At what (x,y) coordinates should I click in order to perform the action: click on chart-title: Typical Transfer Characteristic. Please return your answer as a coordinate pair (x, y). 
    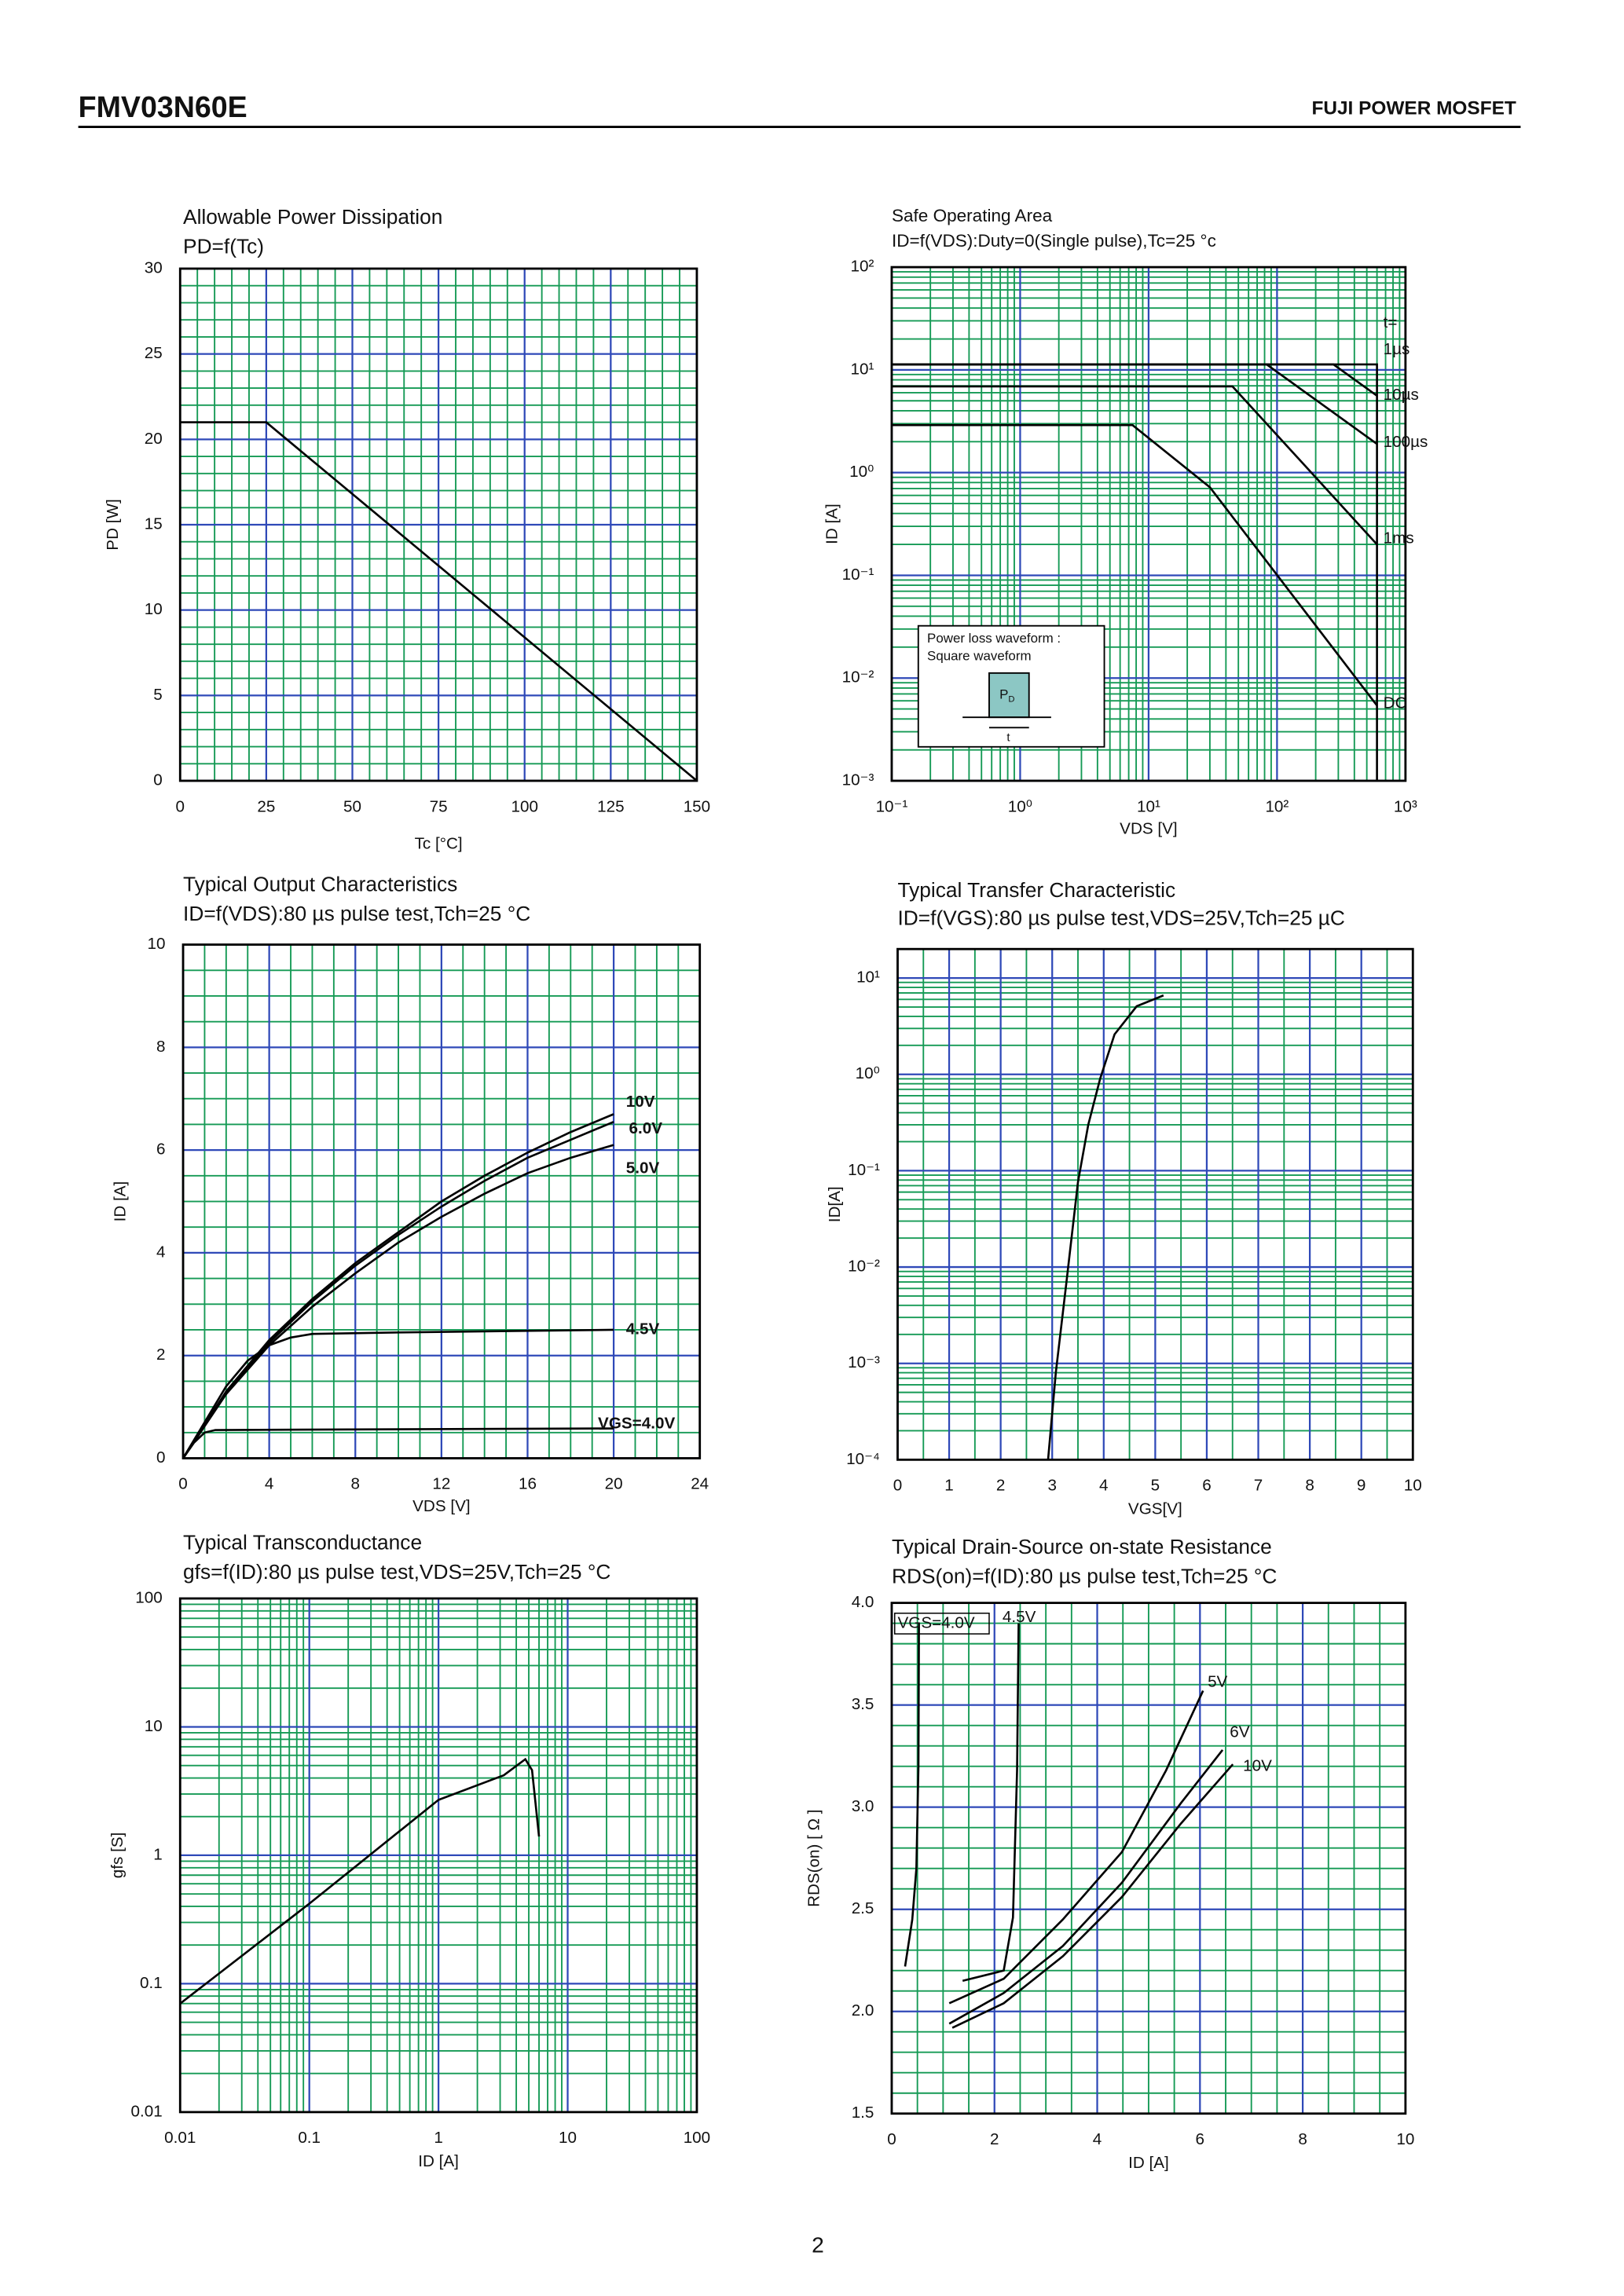
    Looking at the image, I should click on (1036, 890).